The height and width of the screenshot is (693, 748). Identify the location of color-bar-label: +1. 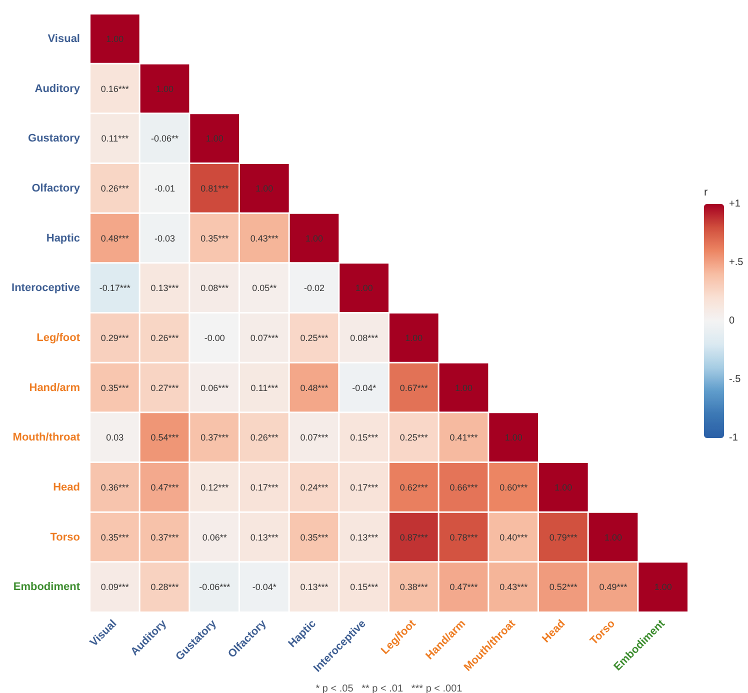
(735, 204).